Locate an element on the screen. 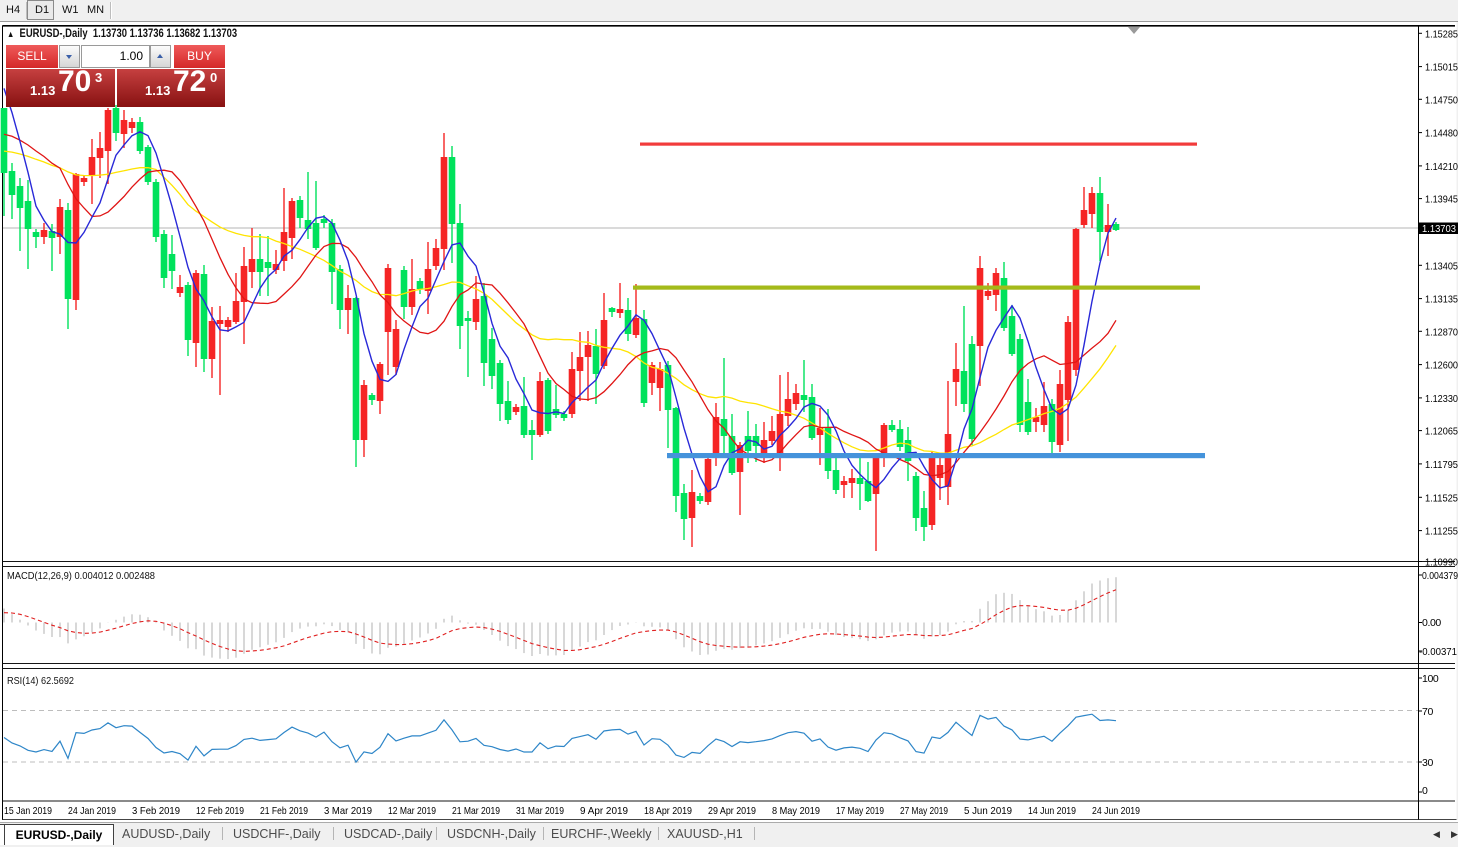 This screenshot has width=1458, height=847. svg-text: 100 is located at coordinates (1430, 679).